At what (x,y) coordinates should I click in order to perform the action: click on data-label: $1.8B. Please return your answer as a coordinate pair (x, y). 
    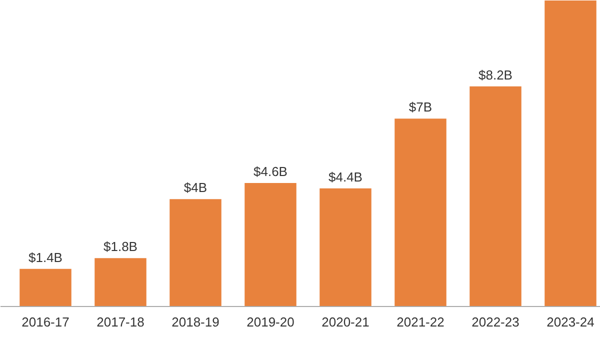
    Looking at the image, I should click on (121, 246).